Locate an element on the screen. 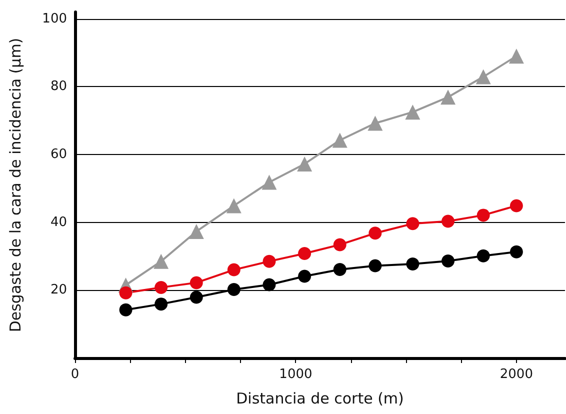  y-tick-label: 100 is located at coordinates (54, 18).